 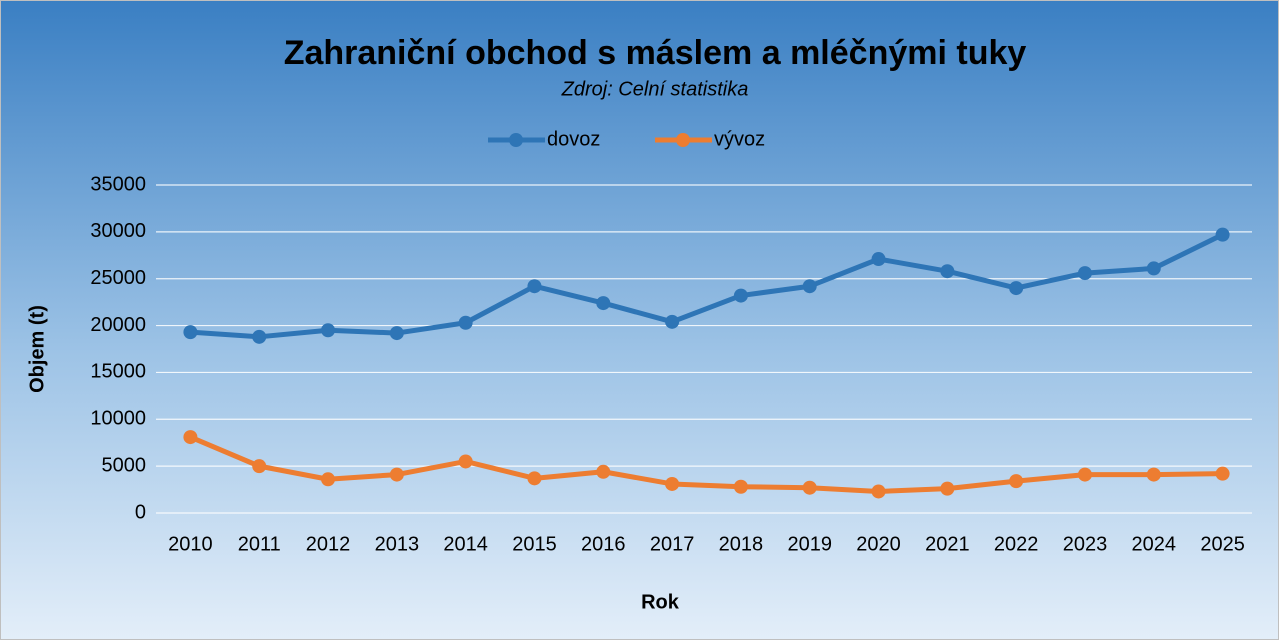 I want to click on x-tick-label: 2016, so click(x=603, y=544).